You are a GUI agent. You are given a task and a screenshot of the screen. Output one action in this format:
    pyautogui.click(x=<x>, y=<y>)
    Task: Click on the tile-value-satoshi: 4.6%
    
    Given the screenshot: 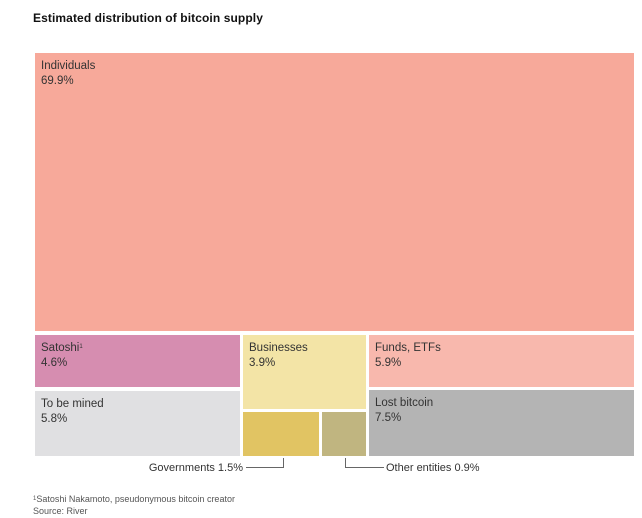 What is the action you would take?
    pyautogui.click(x=54, y=363)
    